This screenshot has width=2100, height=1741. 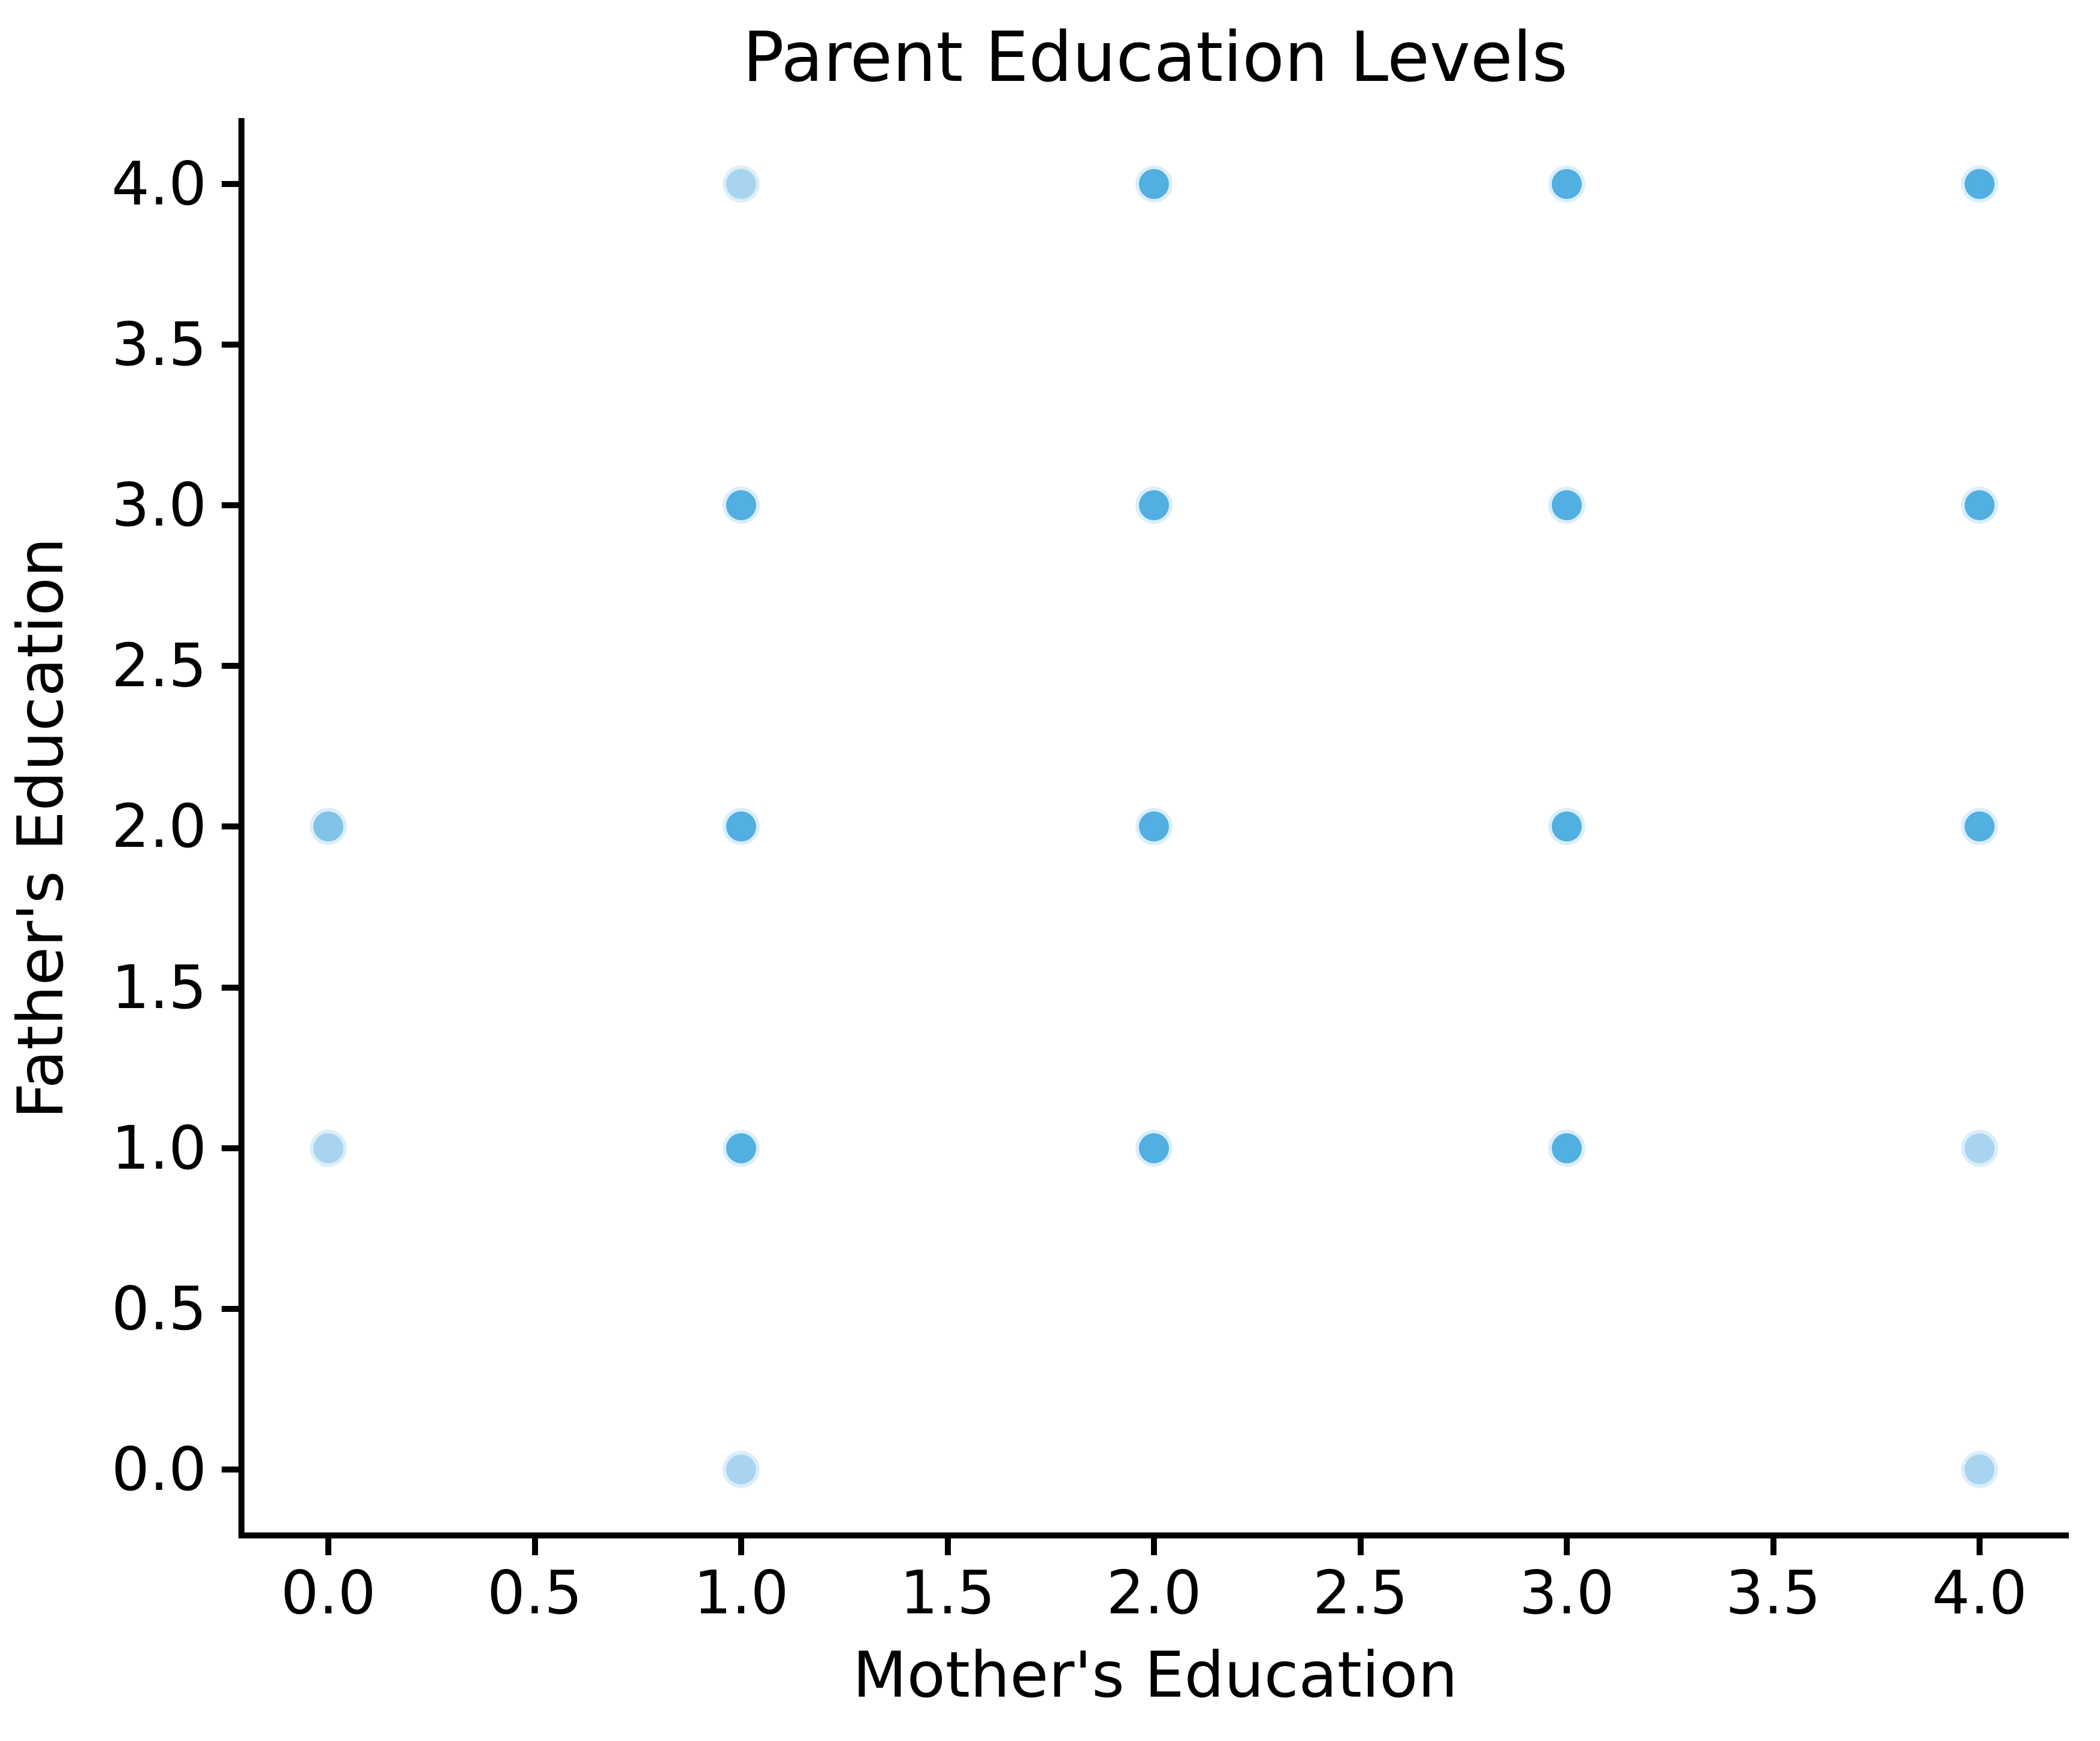 I want to click on y-tick-label: 0.0, so click(x=159, y=1469).